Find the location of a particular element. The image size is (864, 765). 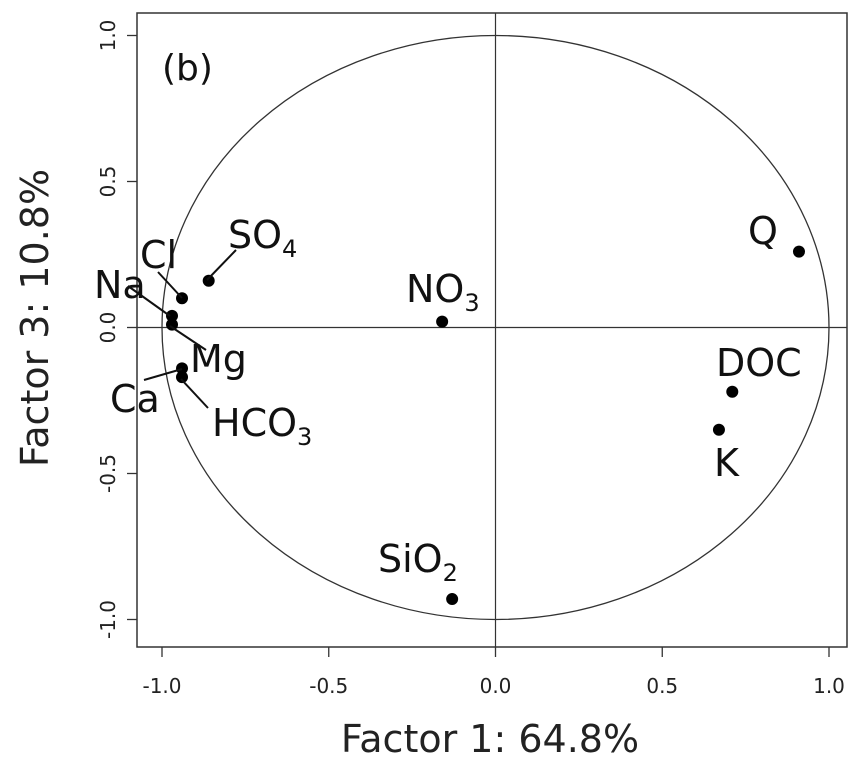

point-mg is located at coordinates (172, 324).